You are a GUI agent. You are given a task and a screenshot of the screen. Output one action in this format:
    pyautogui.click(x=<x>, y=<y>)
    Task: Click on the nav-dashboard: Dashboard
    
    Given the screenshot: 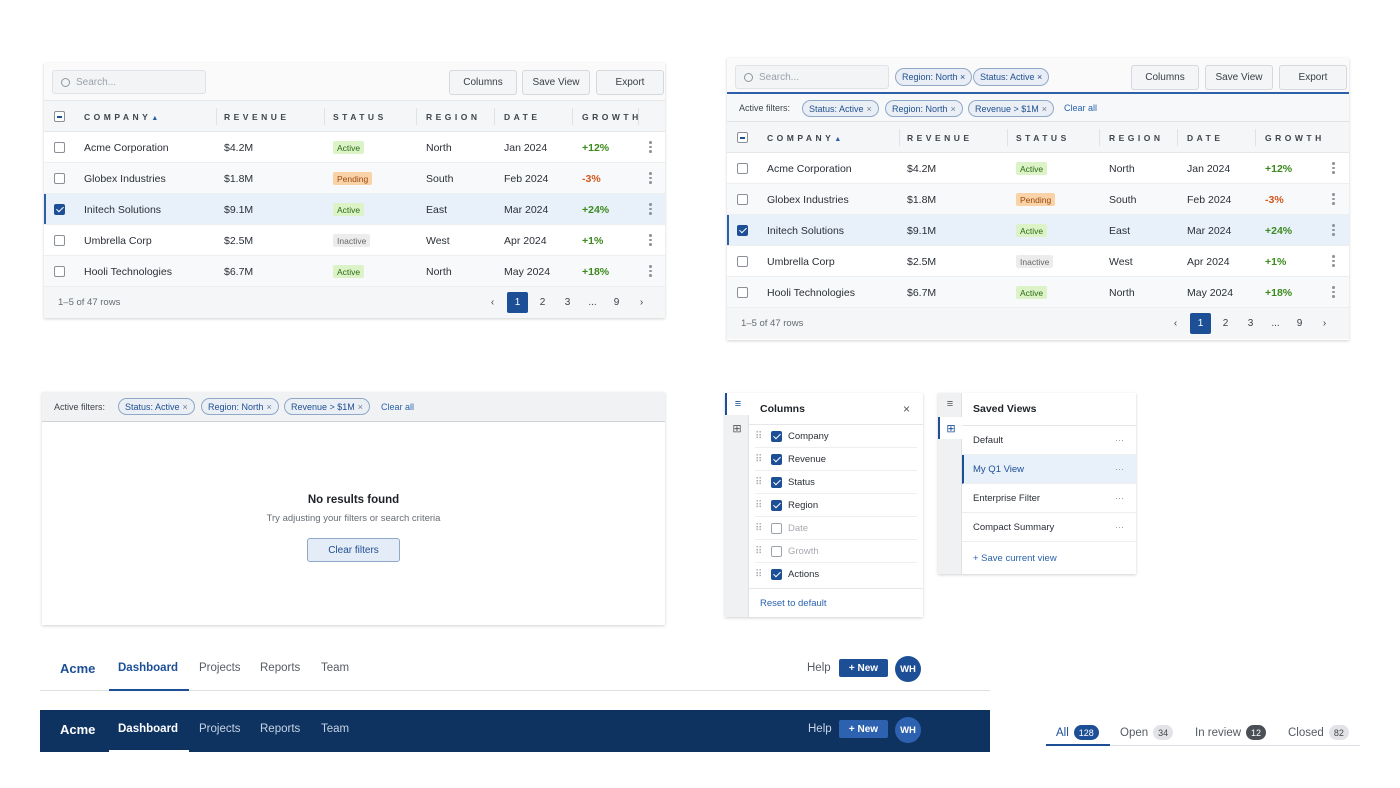 What is the action you would take?
    pyautogui.click(x=148, y=729)
    